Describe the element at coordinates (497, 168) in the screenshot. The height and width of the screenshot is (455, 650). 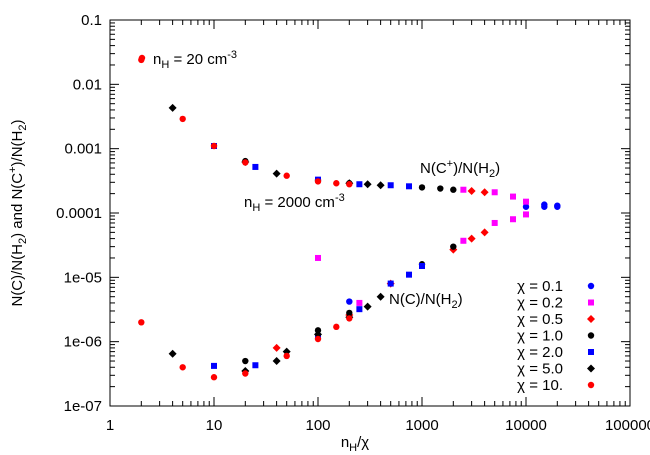
I see `annotation-cplus-post: )` at that location.